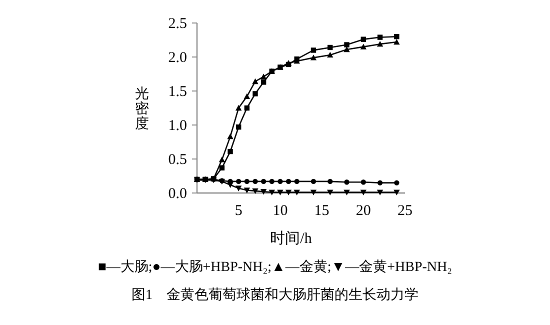 This screenshot has height=325, width=550. Describe the element at coordinates (291, 238) in the screenshot. I see `x-axis-title: 时间/h` at that location.